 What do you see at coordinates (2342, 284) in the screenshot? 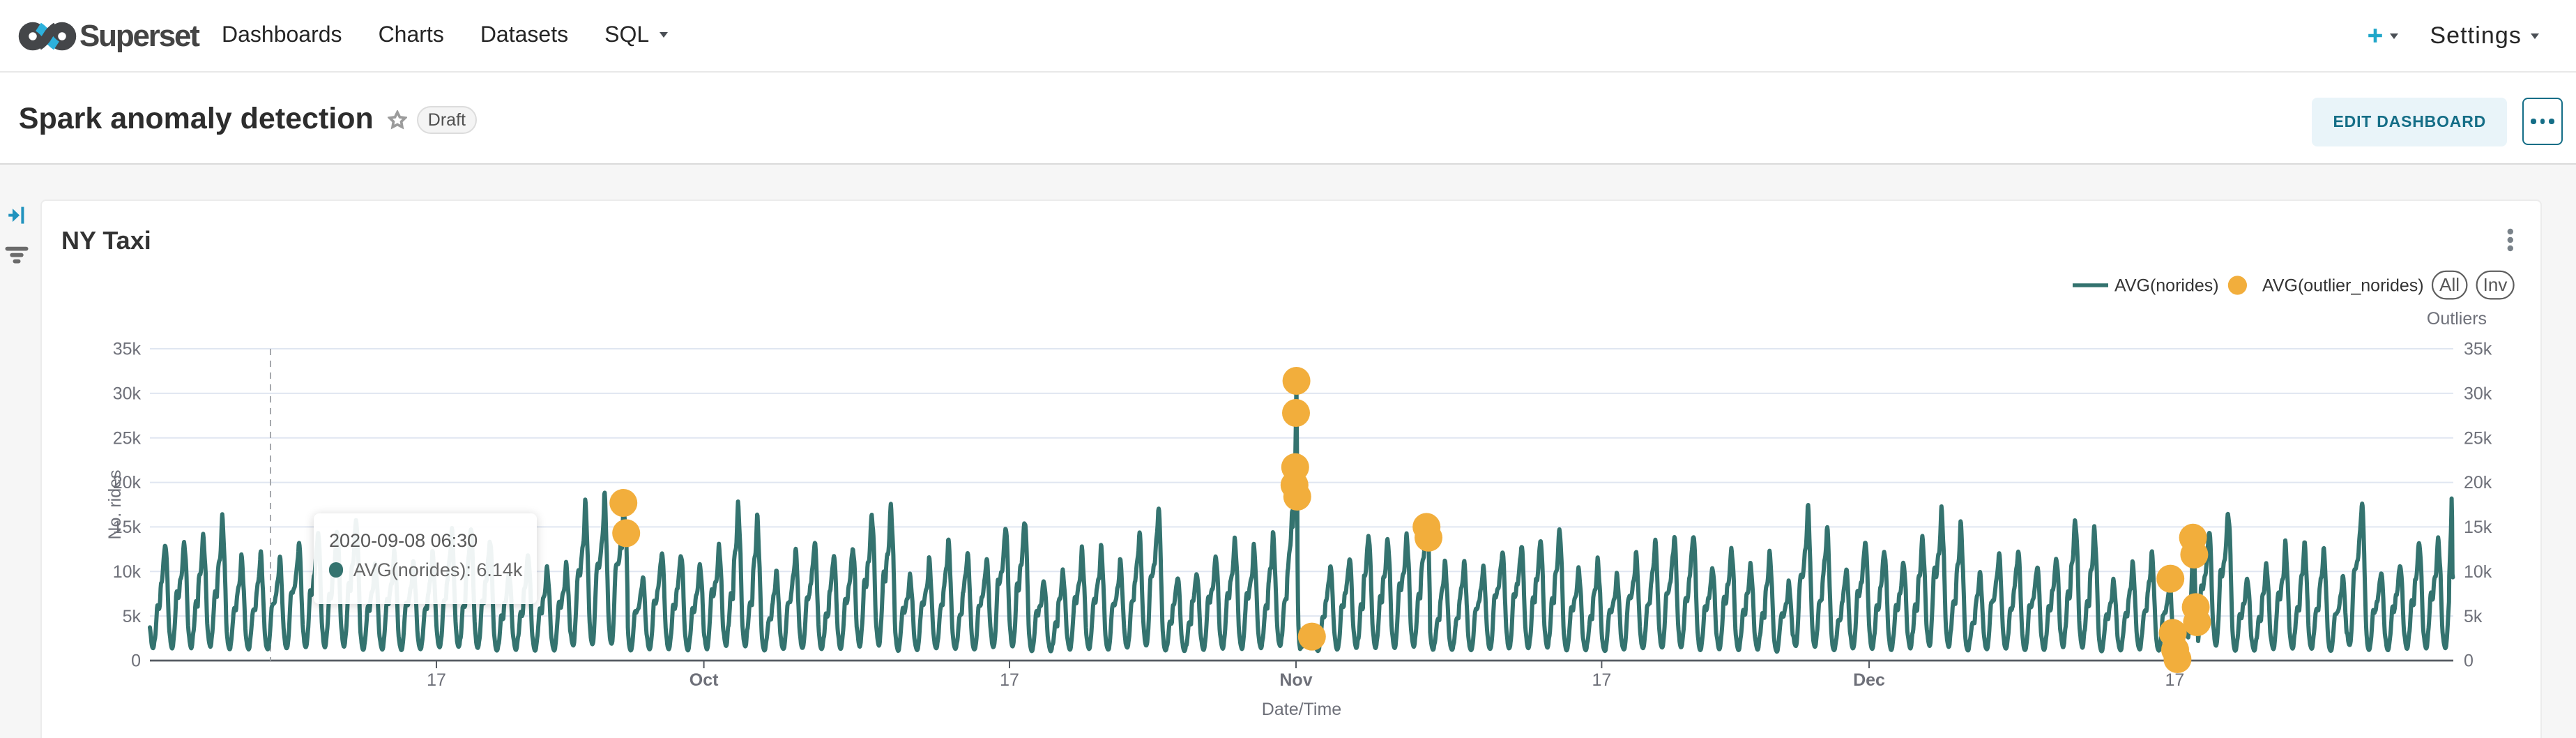
I see `svg-text: AVG(outlier_norides)` at bounding box center [2342, 284].